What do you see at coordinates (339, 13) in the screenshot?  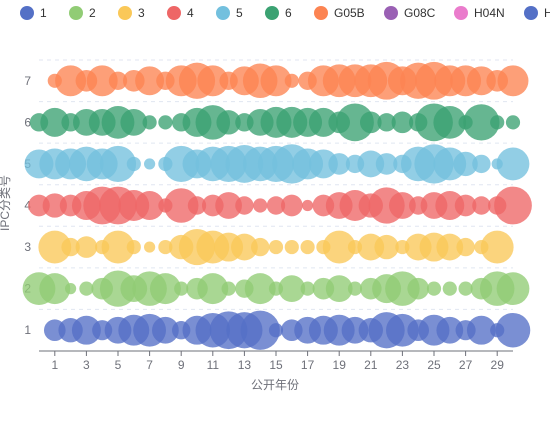 I see `legend-item-G05B: G05B` at bounding box center [339, 13].